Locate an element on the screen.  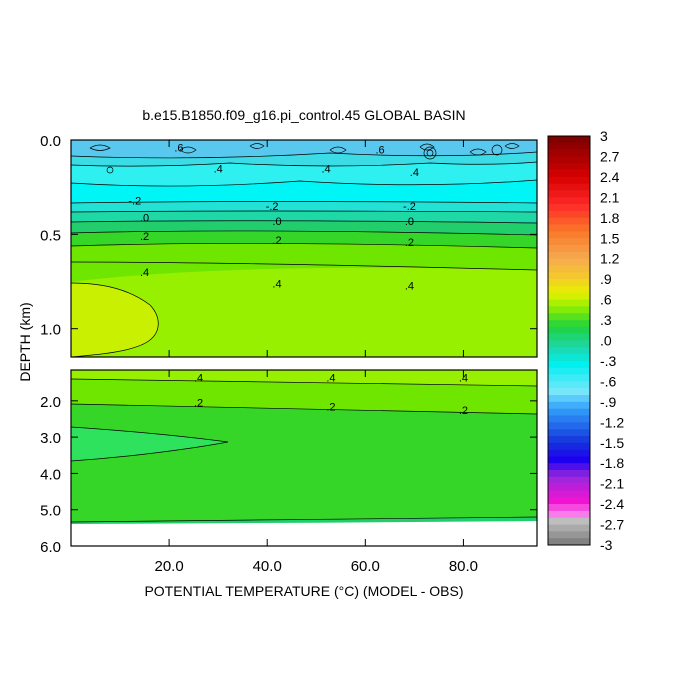
y-tick-label: 4.0 is located at coordinates (50, 474).